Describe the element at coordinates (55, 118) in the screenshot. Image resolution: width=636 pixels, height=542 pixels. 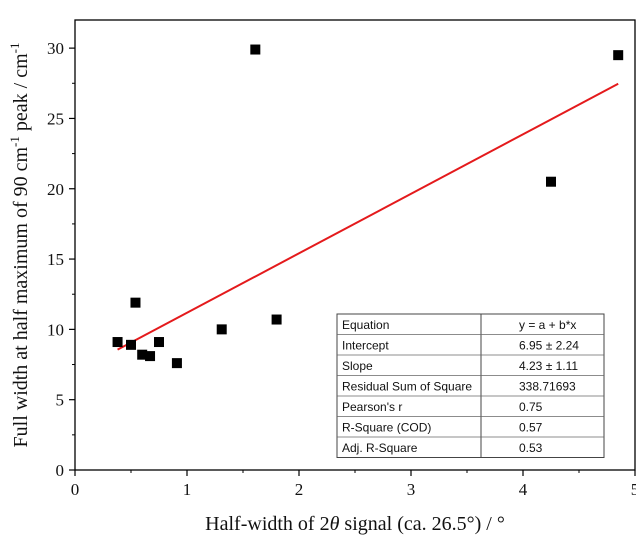
I see `y-tick-label: 25` at that location.